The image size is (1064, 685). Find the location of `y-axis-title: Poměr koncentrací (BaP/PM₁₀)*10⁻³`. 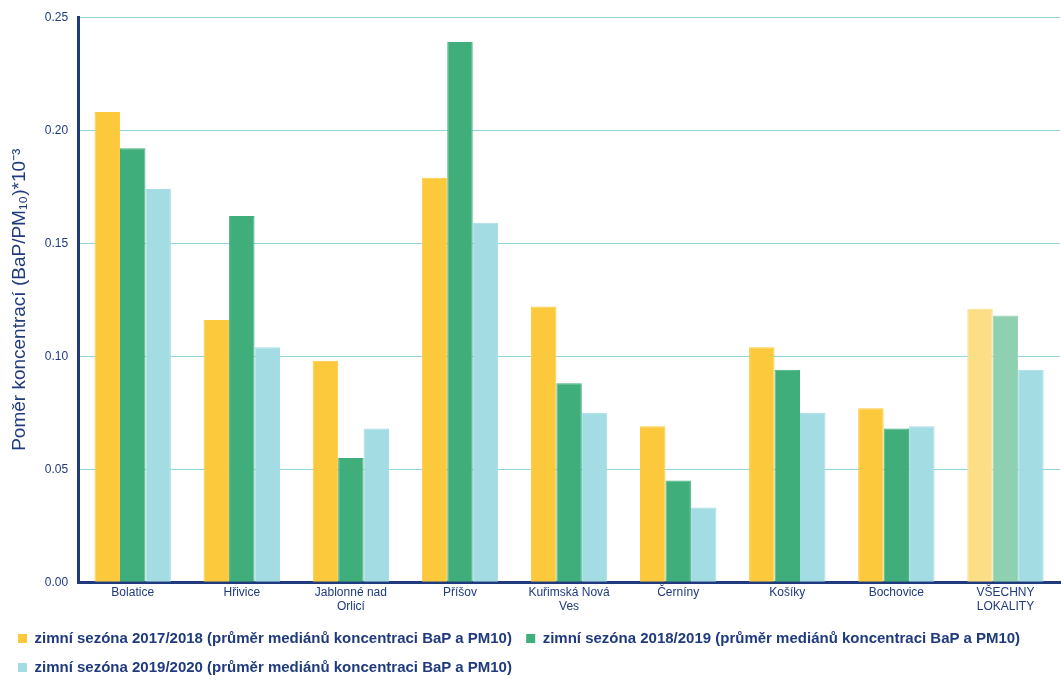

y-axis-title: Poměr koncentrací (BaP/PM₁₀)*10⁻³ is located at coordinates (18, 299).